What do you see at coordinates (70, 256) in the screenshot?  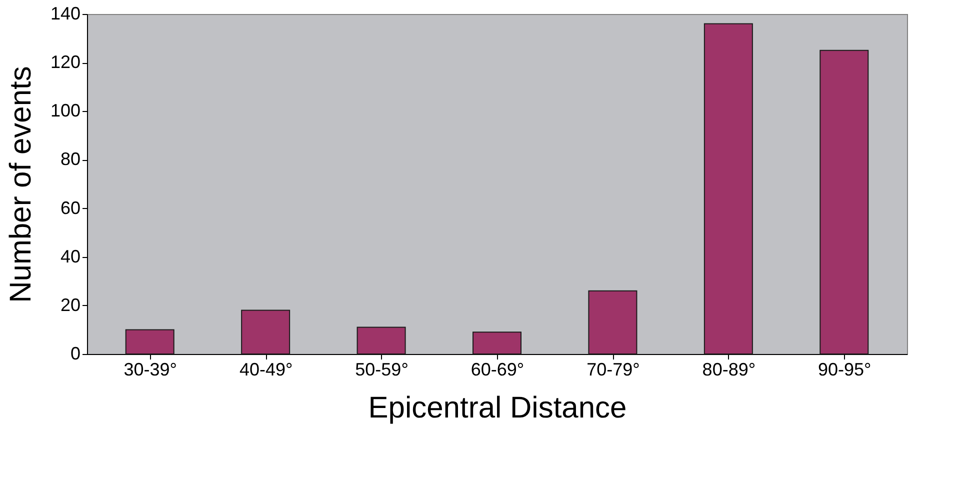 I see `y-tick-label: 40` at bounding box center [70, 256].